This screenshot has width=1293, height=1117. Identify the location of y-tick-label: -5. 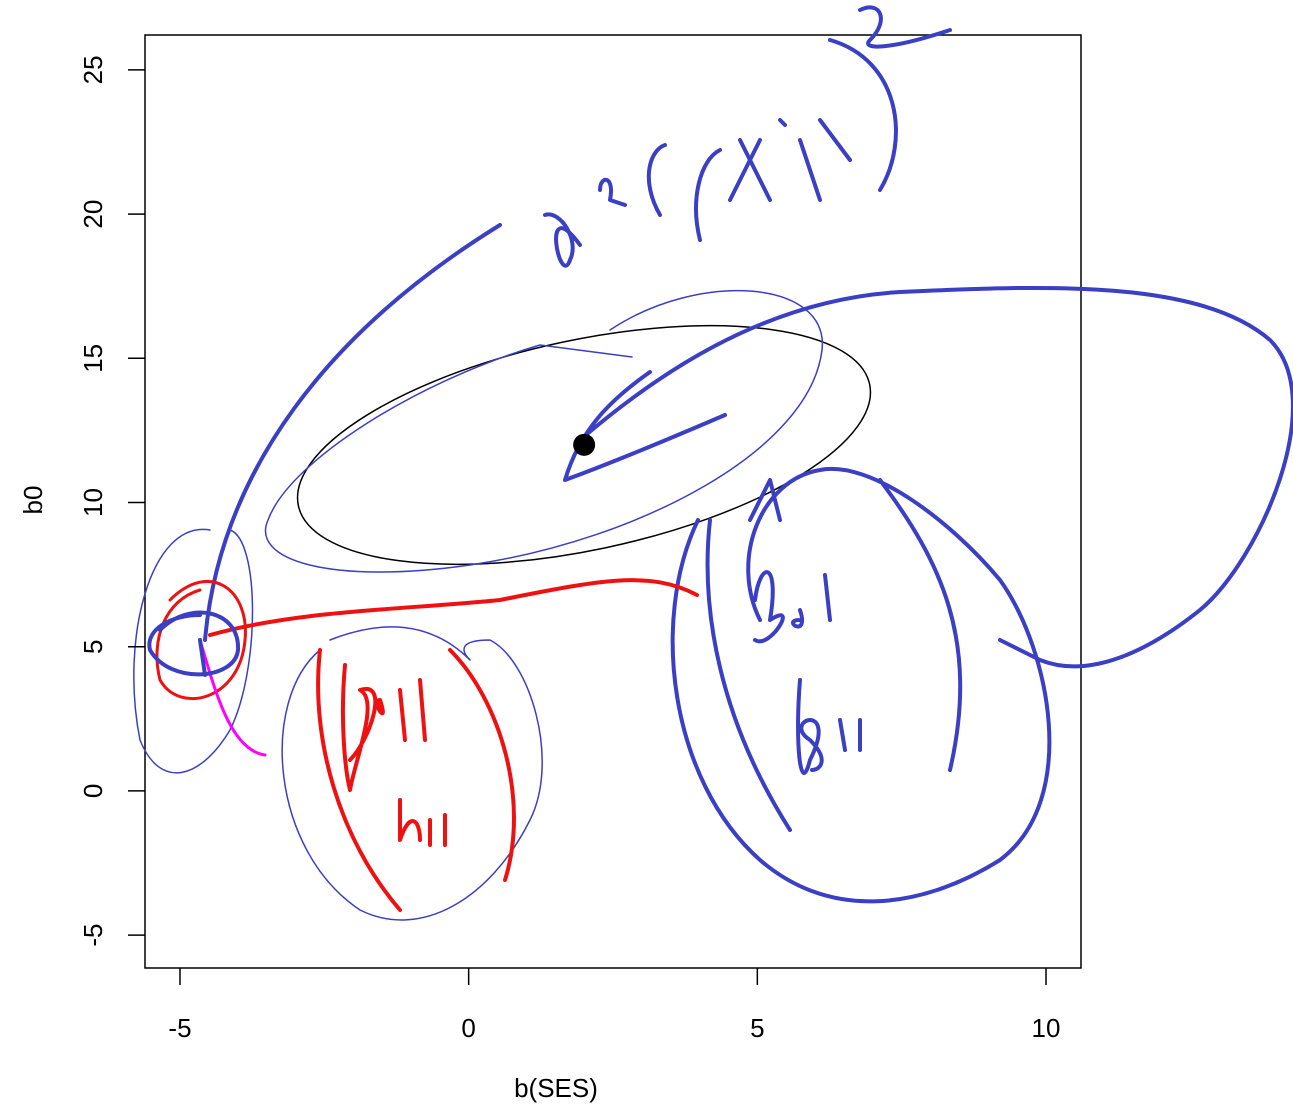
(93, 935).